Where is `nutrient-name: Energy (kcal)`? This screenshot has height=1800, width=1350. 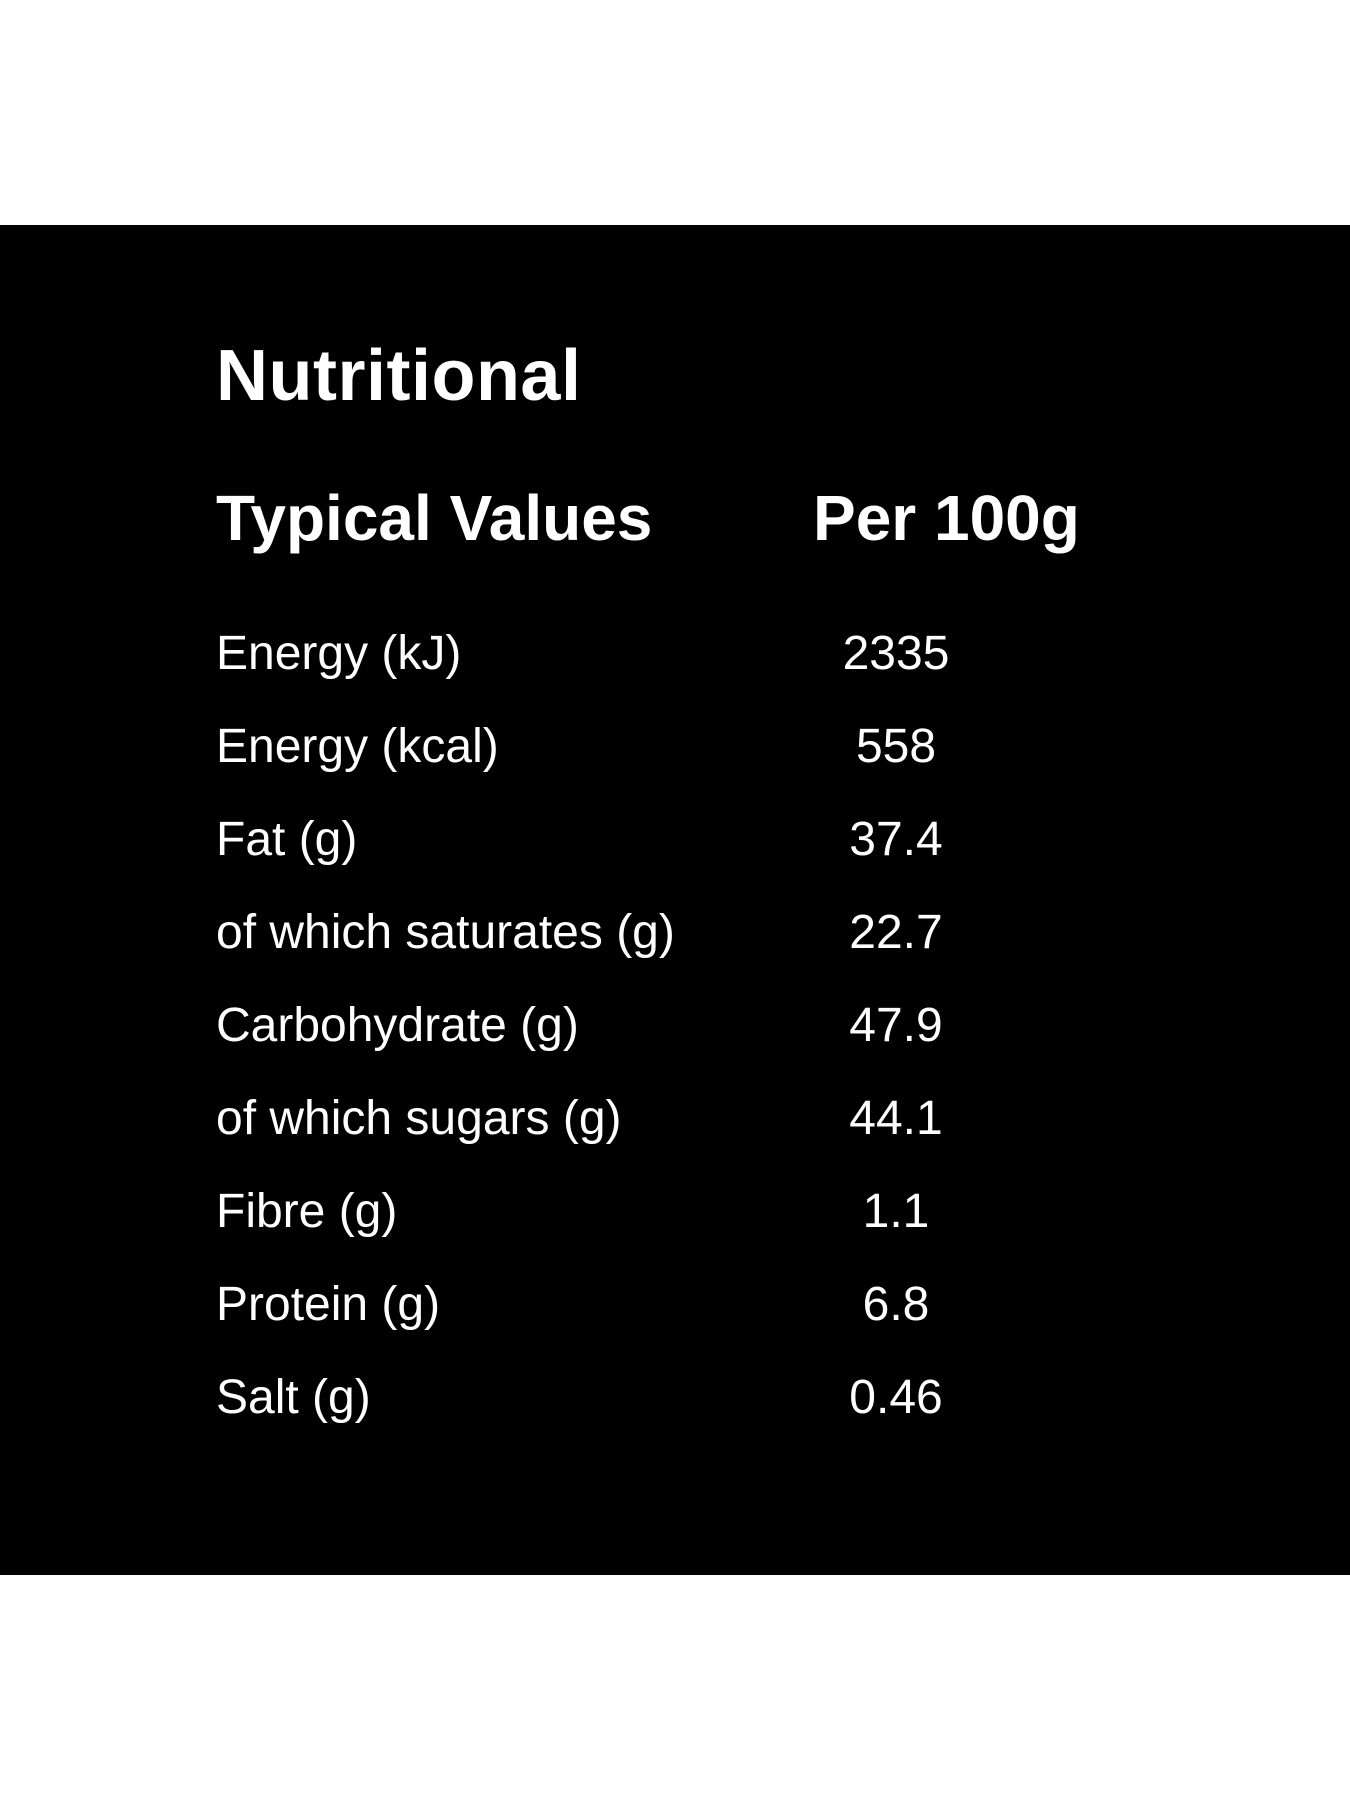 nutrient-name: Energy (kcal) is located at coordinates (357, 746).